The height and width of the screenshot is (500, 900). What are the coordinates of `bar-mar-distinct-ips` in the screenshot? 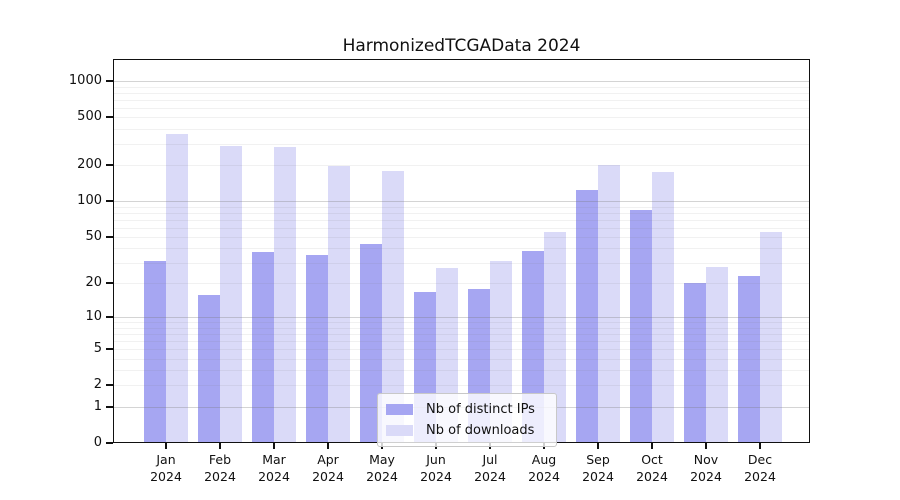 It's located at (263, 347).